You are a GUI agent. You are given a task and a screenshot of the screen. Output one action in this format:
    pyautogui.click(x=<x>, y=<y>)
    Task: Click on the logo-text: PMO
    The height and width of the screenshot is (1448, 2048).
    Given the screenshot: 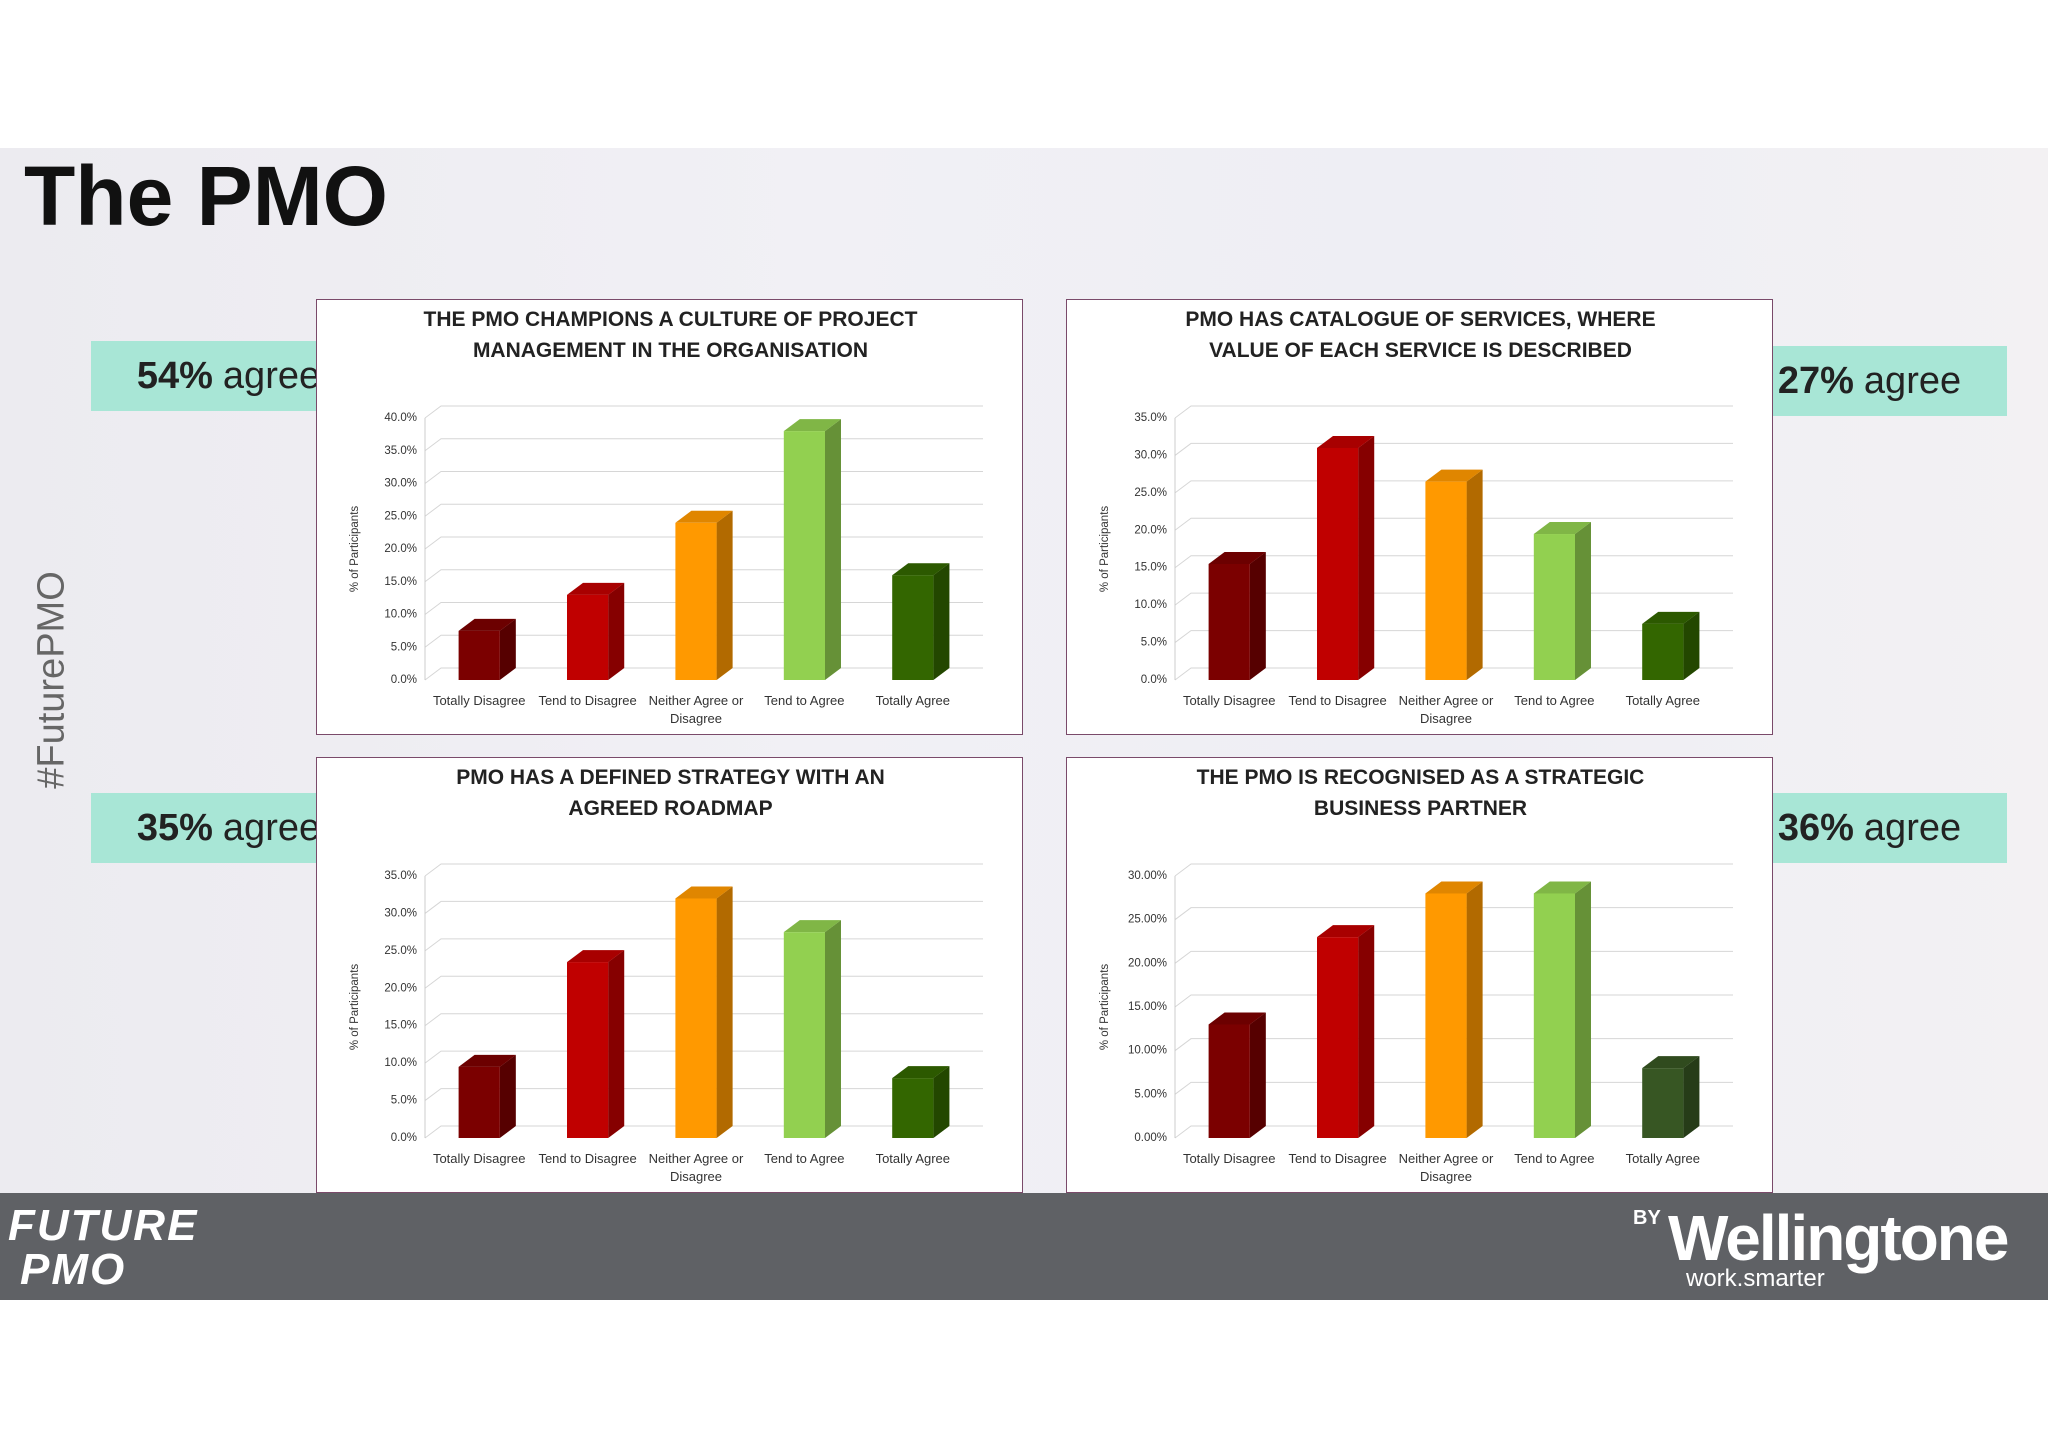 What is the action you would take?
    pyautogui.click(x=73, y=1269)
    